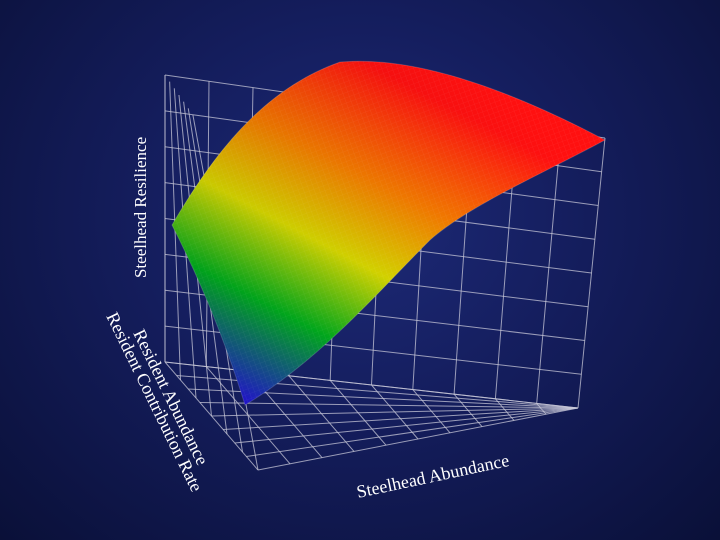 The image size is (720, 540). Describe the element at coordinates (433, 476) in the screenshot. I see `x-axis-label: Steelhead Abundance` at that location.